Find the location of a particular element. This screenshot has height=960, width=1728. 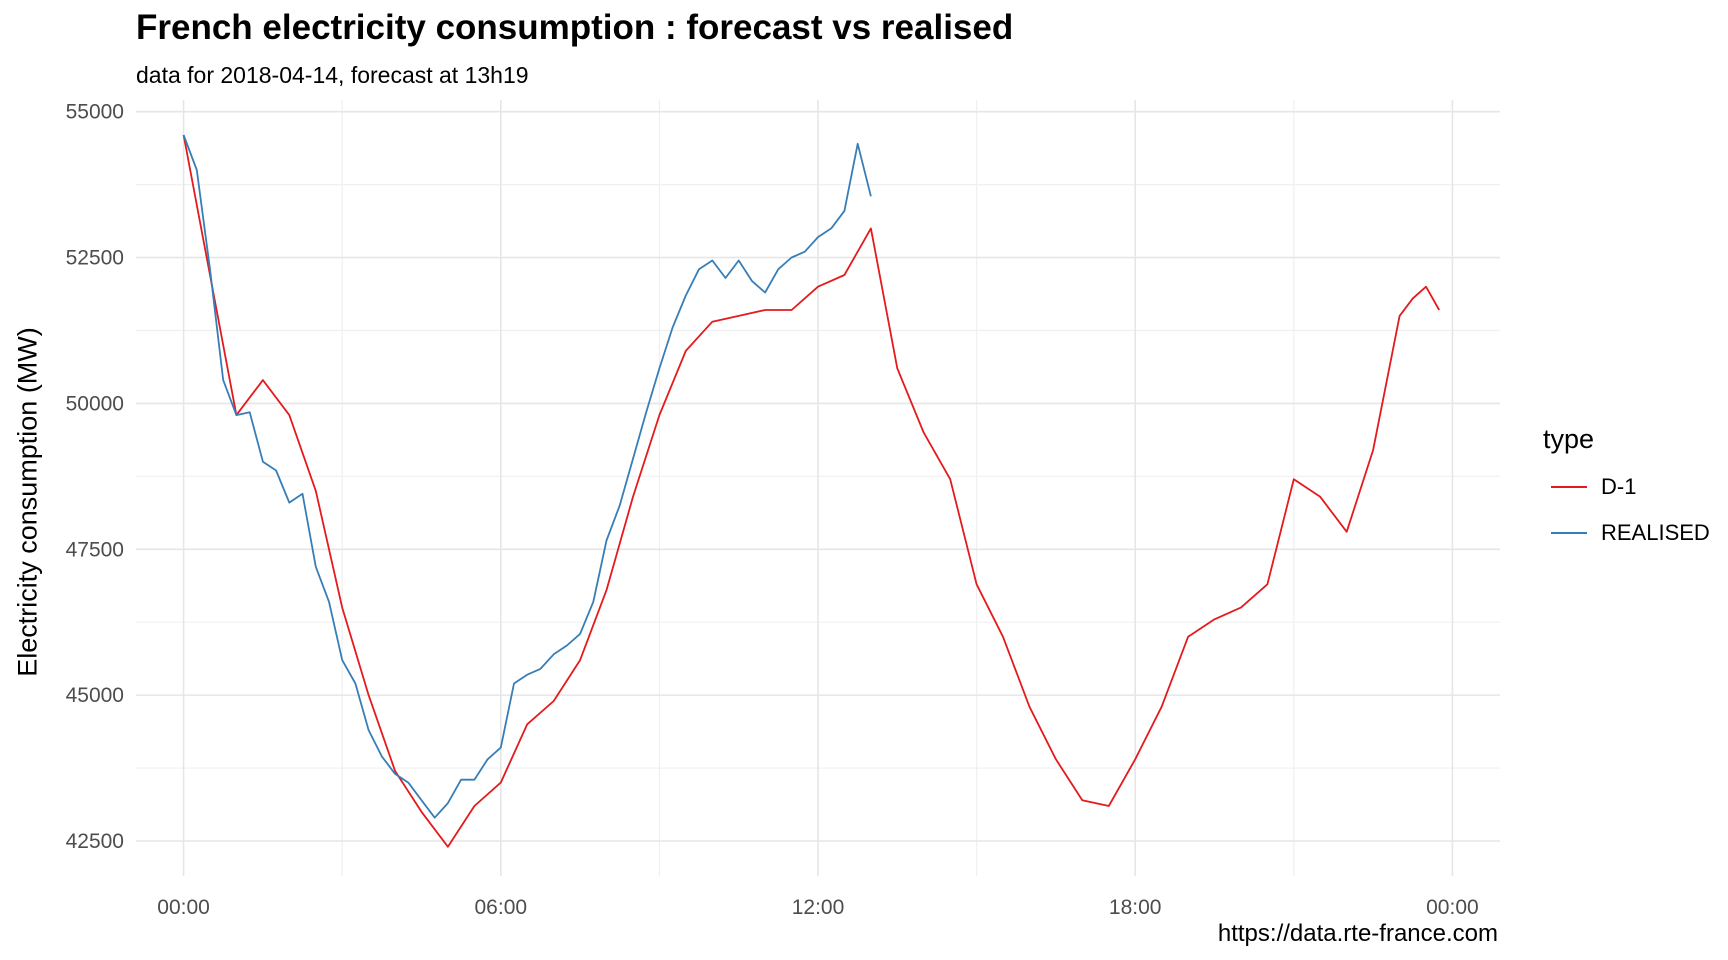

legend-item-realised: REALISED is located at coordinates (1630, 533).